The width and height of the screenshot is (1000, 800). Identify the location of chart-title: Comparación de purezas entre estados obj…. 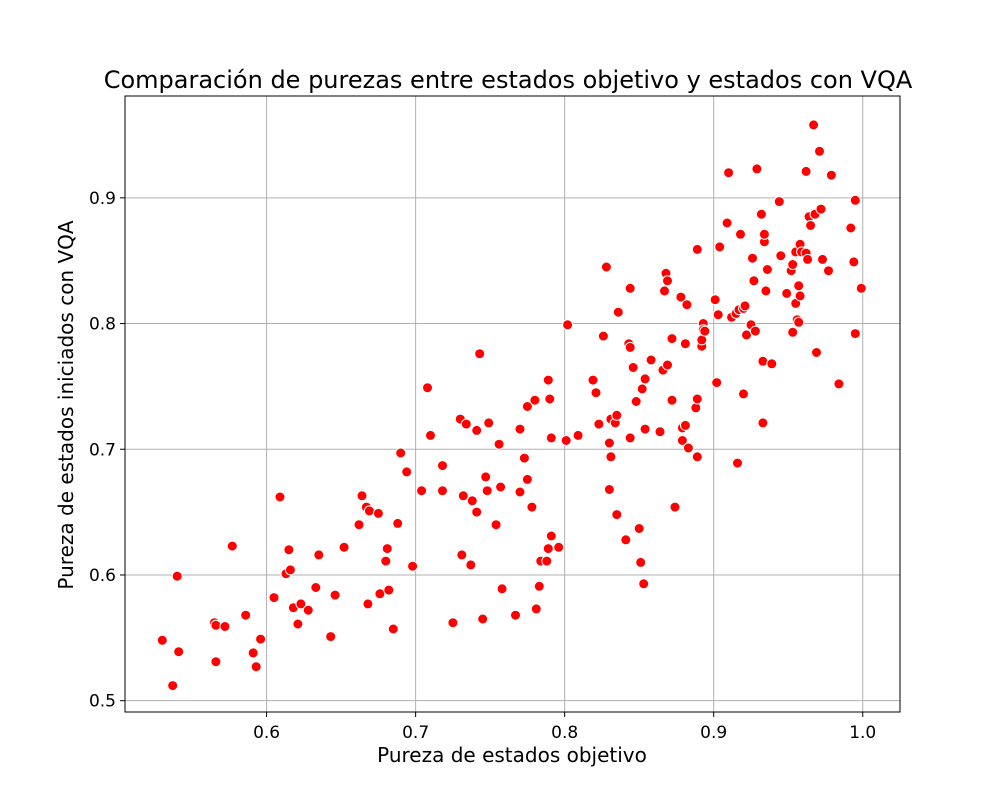
(508, 80).